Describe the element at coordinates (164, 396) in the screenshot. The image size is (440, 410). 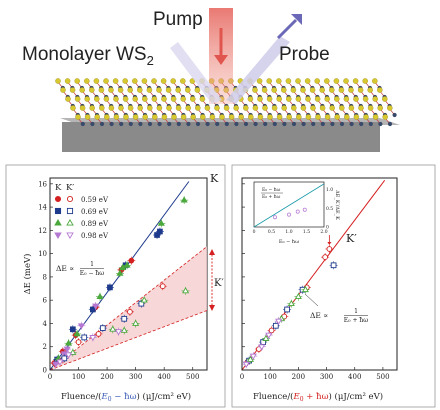
I see `left-xlabel-suffix: ) (μJ/cm² eV)` at that location.